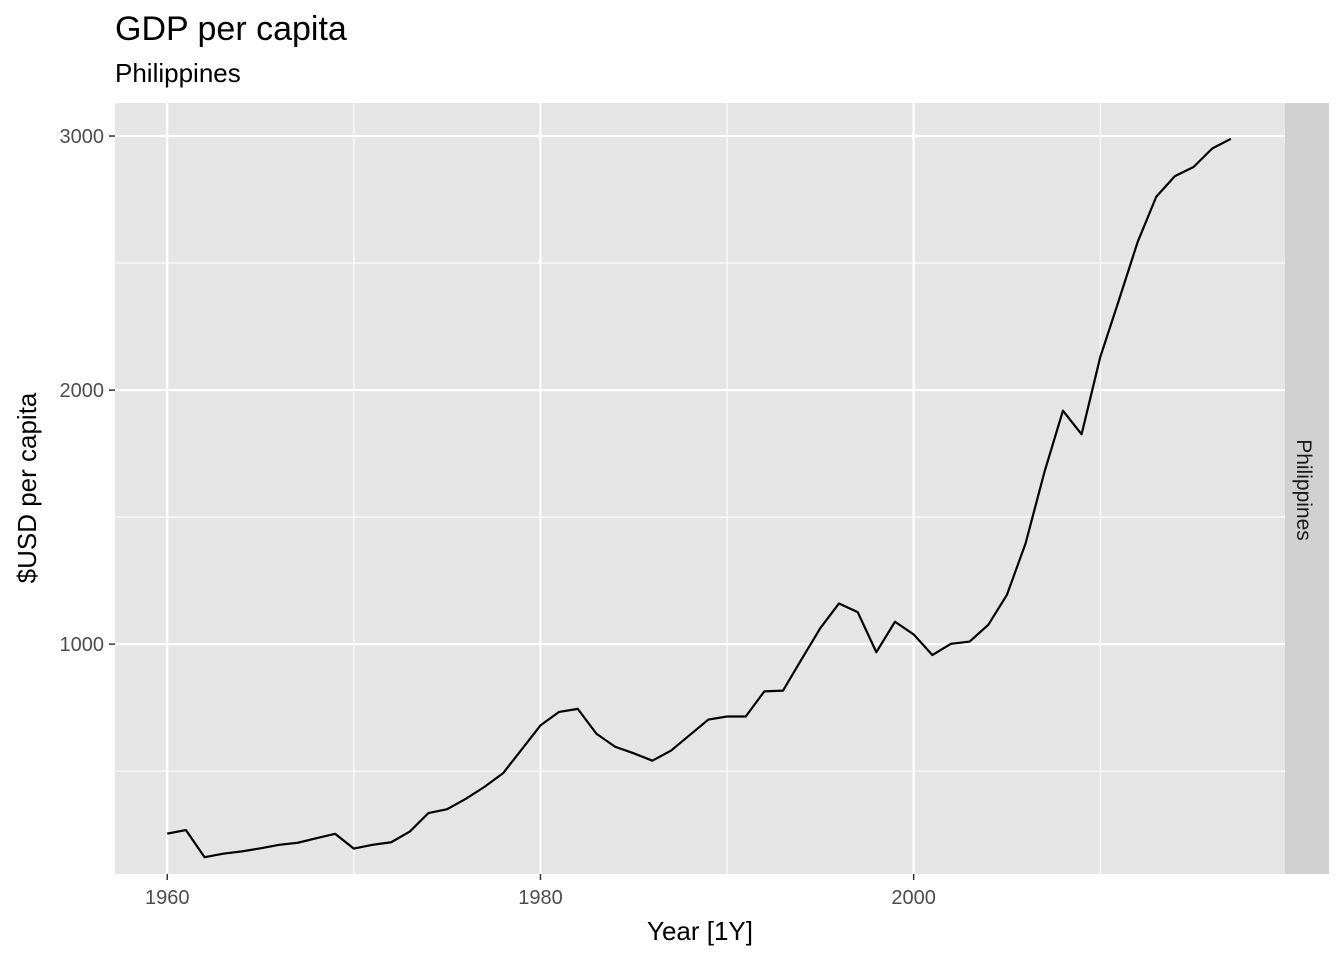  I want to click on y-axis: 1000 2000 3000, so click(87, 391).